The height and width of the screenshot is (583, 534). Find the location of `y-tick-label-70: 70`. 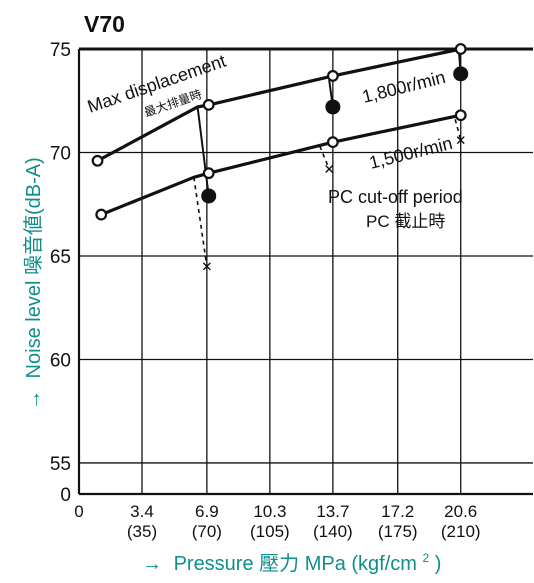

y-tick-label-70: 70 is located at coordinates (60, 153).